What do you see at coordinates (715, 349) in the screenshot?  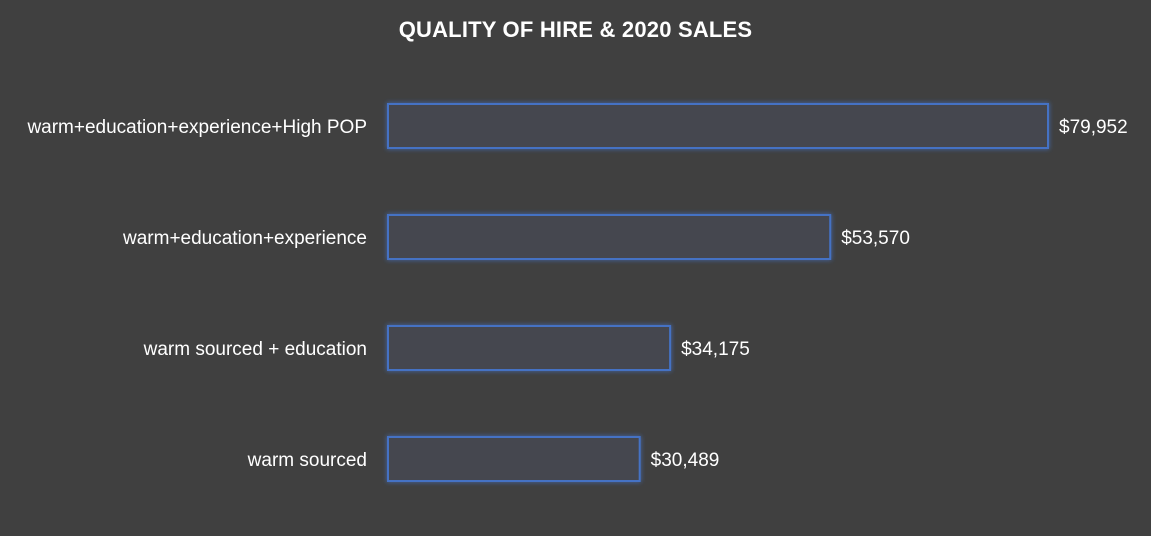 I see `value-label-2: $34,175` at bounding box center [715, 349].